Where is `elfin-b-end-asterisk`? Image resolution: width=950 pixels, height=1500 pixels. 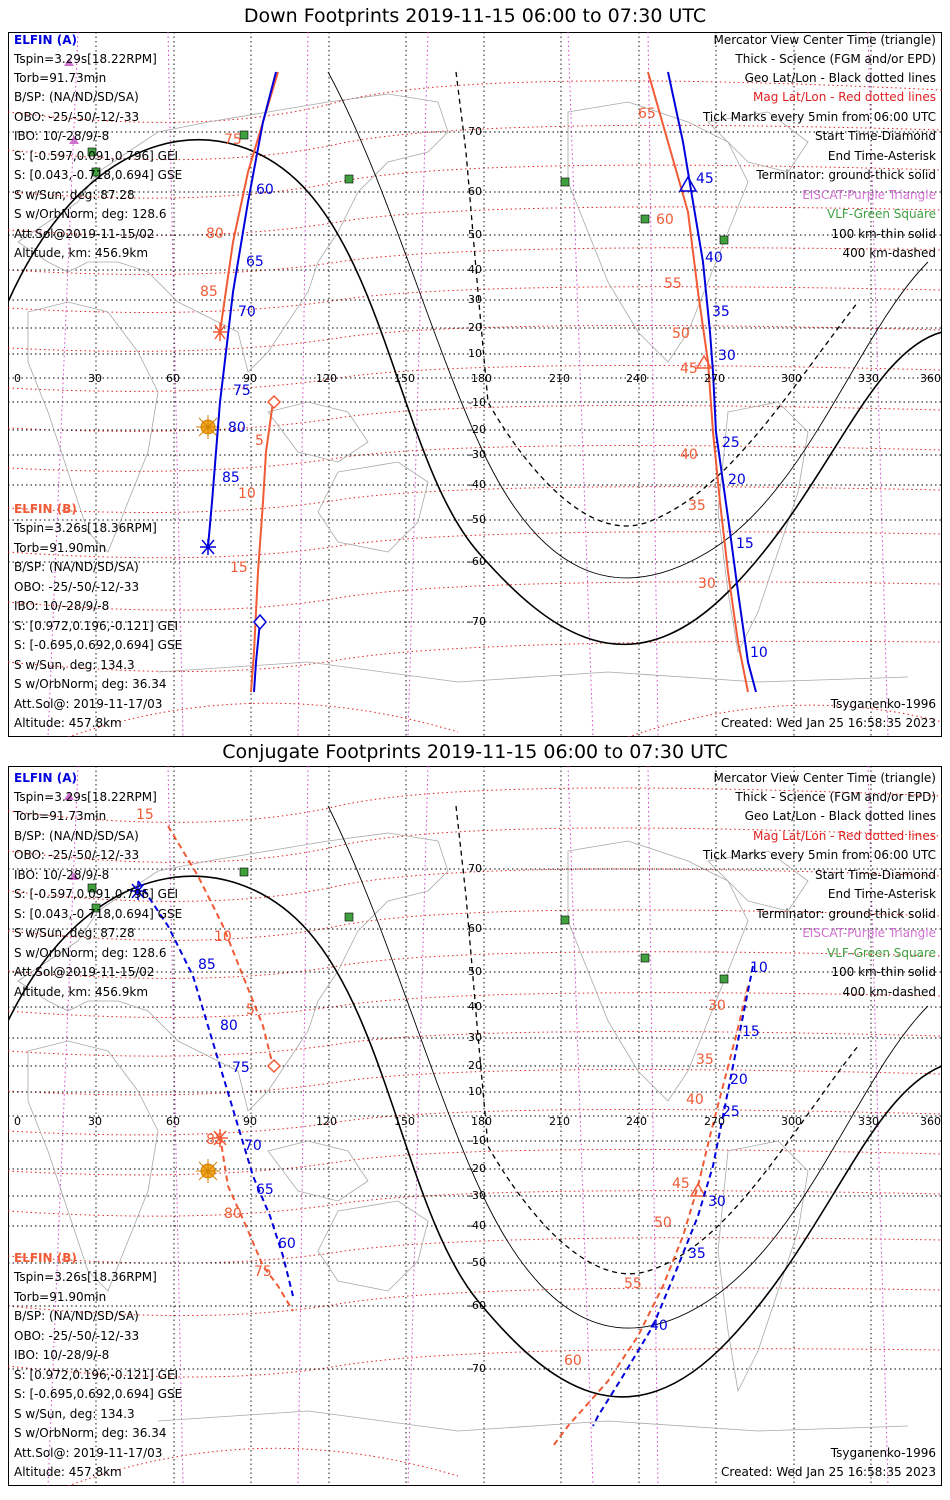 elfin-b-end-asterisk is located at coordinates (220, 1138).